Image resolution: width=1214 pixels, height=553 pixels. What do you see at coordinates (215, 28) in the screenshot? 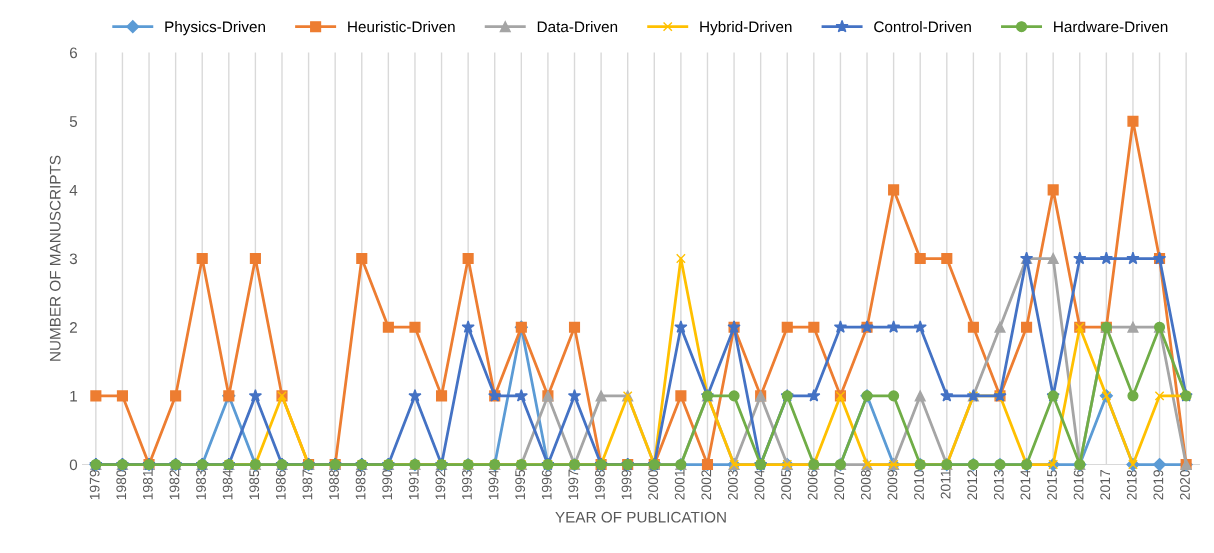
I see `legend-label: Physics-Driven` at bounding box center [215, 28].